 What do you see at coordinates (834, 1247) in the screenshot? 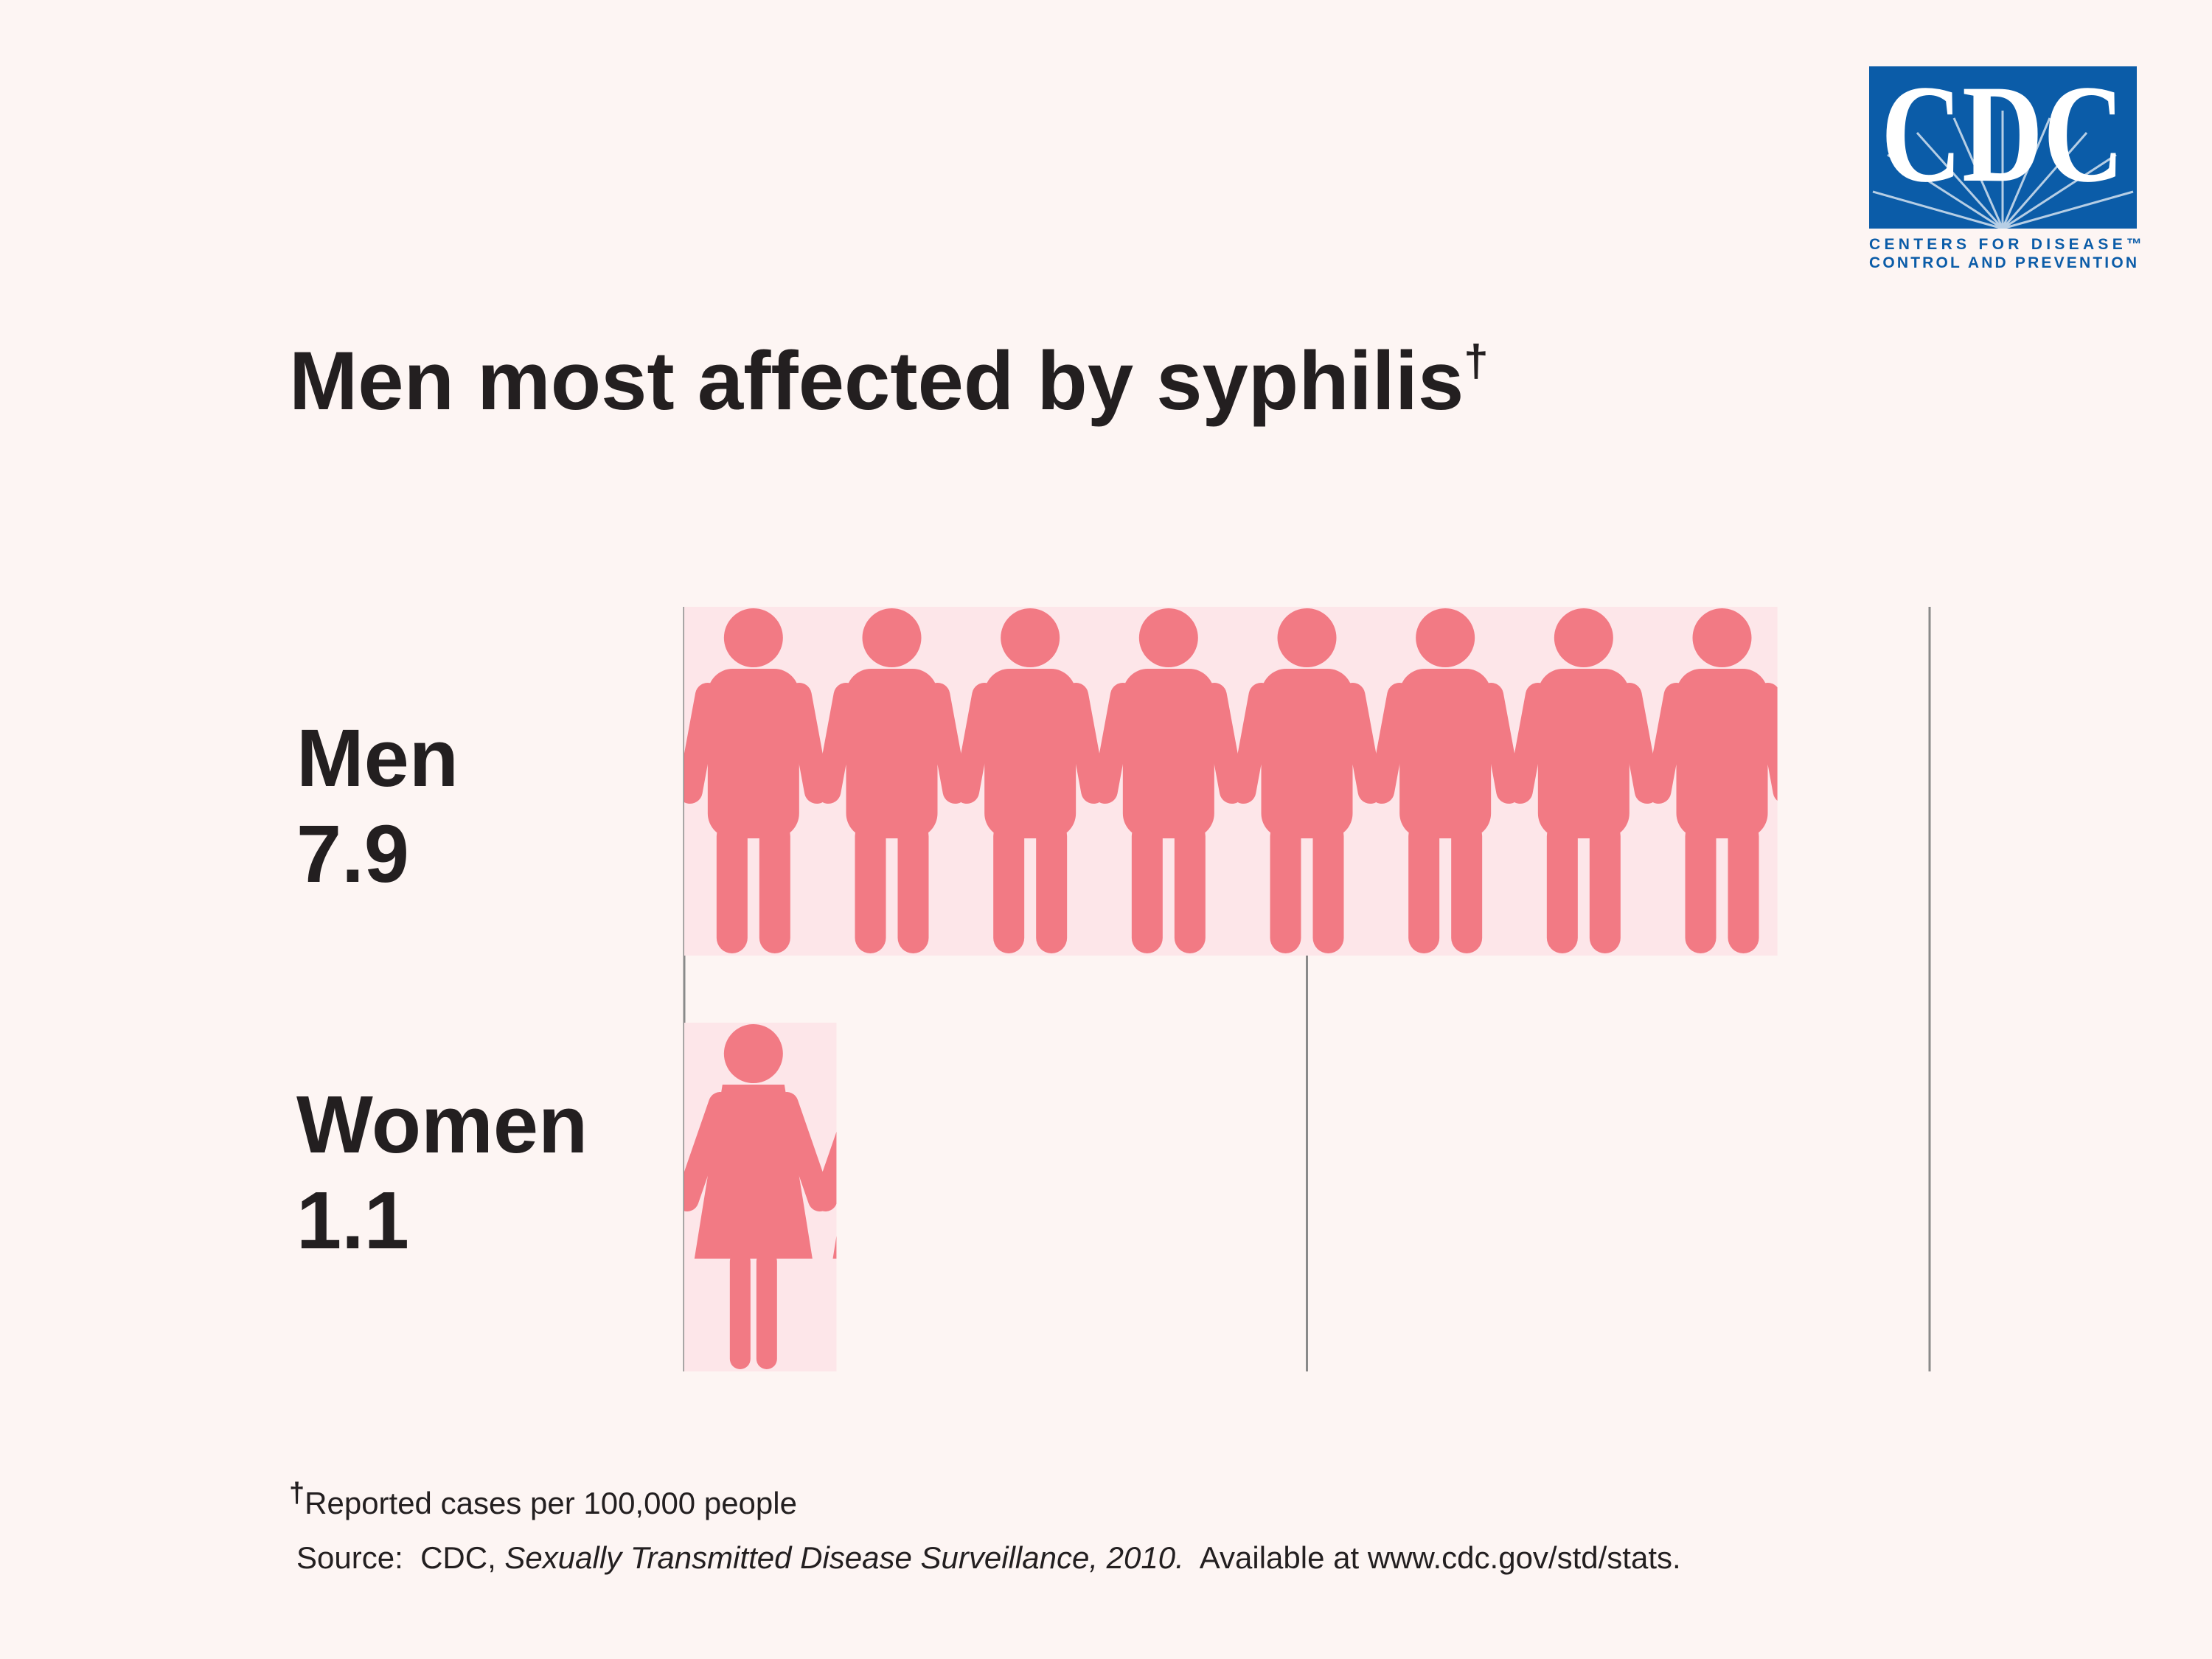
I see `person-dress` at bounding box center [834, 1247].